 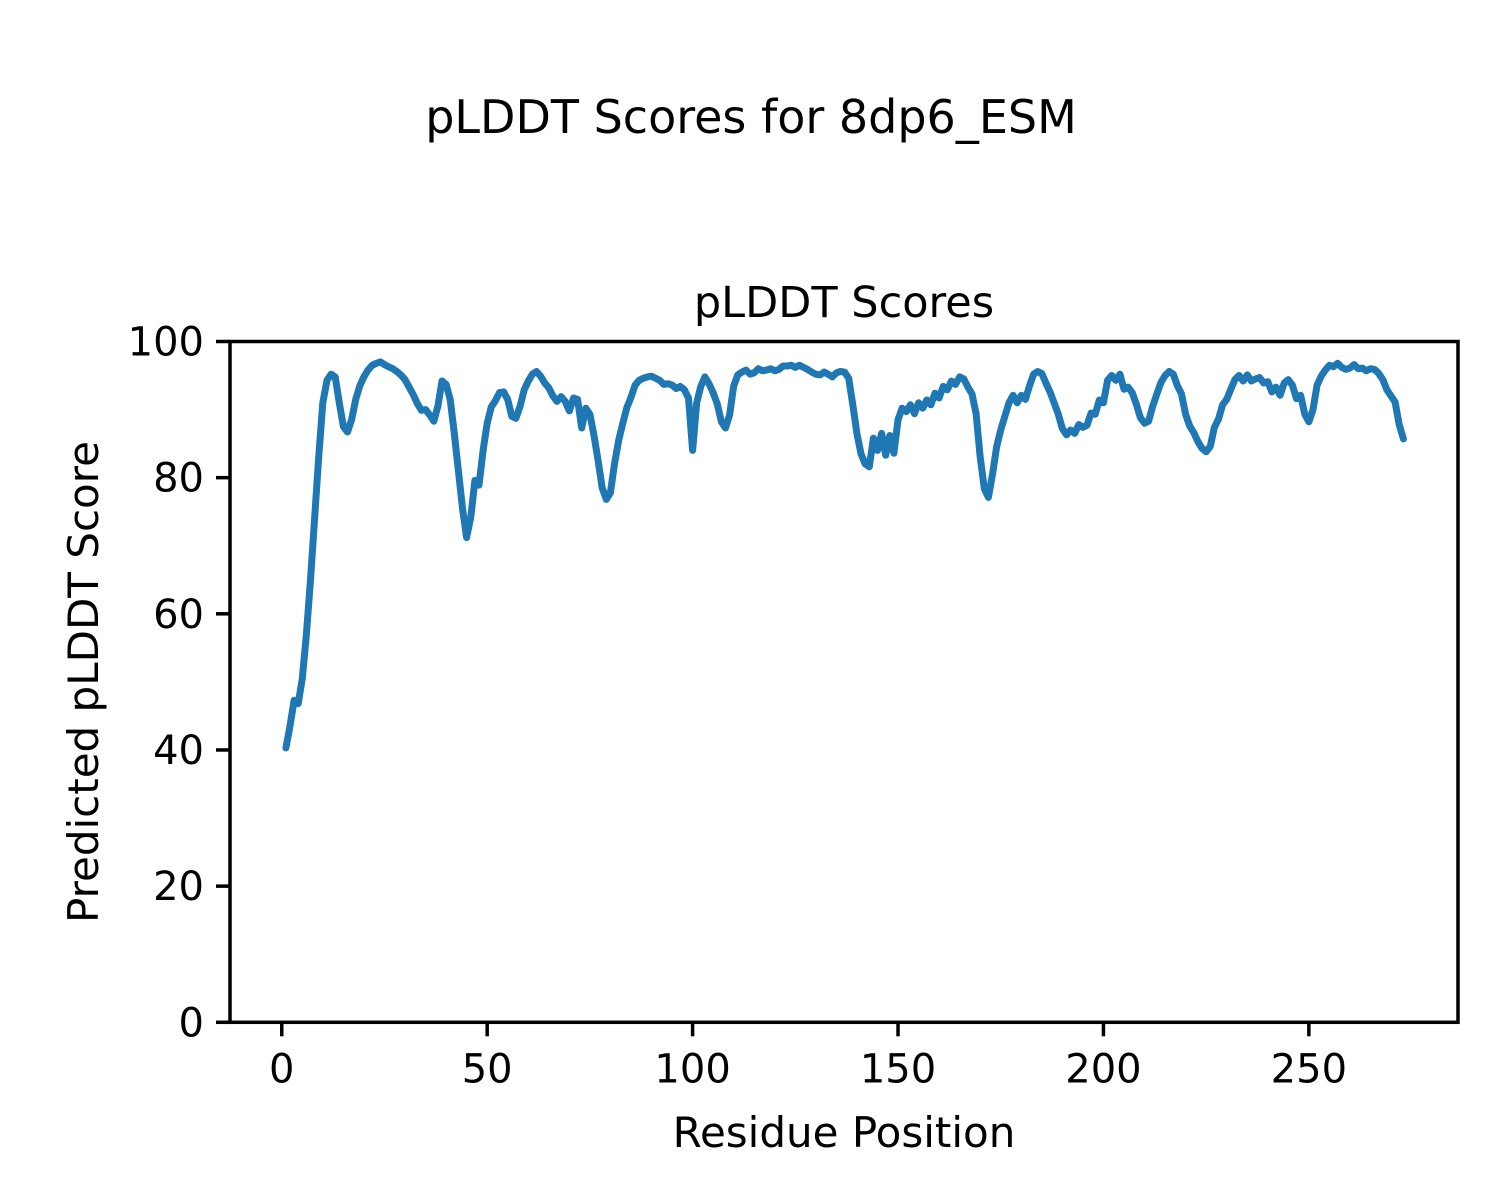 What do you see at coordinates (178, 887) in the screenshot?
I see `y-tick-label: 20` at bounding box center [178, 887].